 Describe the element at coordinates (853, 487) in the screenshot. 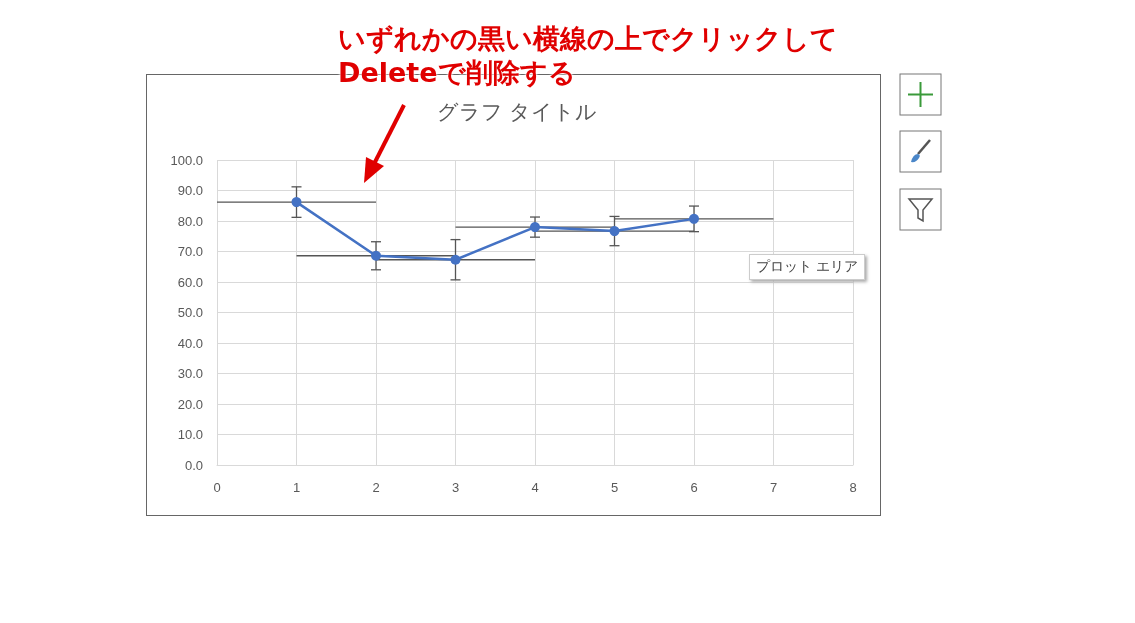

I see `x-tick-label: 8` at that location.